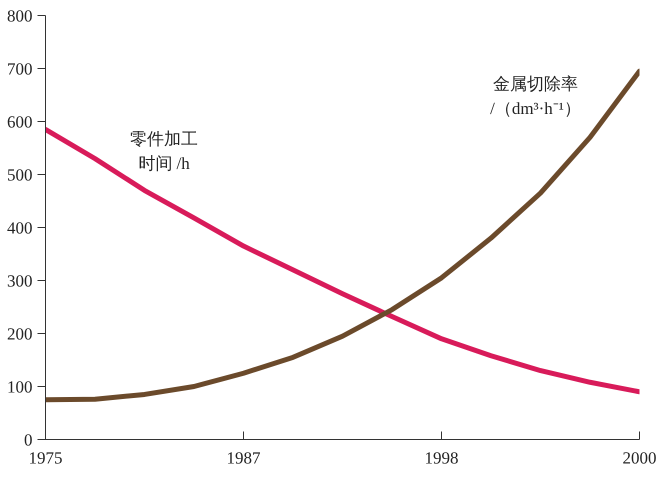 The height and width of the screenshot is (489, 669). I want to click on y-tick-label: 0, so click(28, 440).